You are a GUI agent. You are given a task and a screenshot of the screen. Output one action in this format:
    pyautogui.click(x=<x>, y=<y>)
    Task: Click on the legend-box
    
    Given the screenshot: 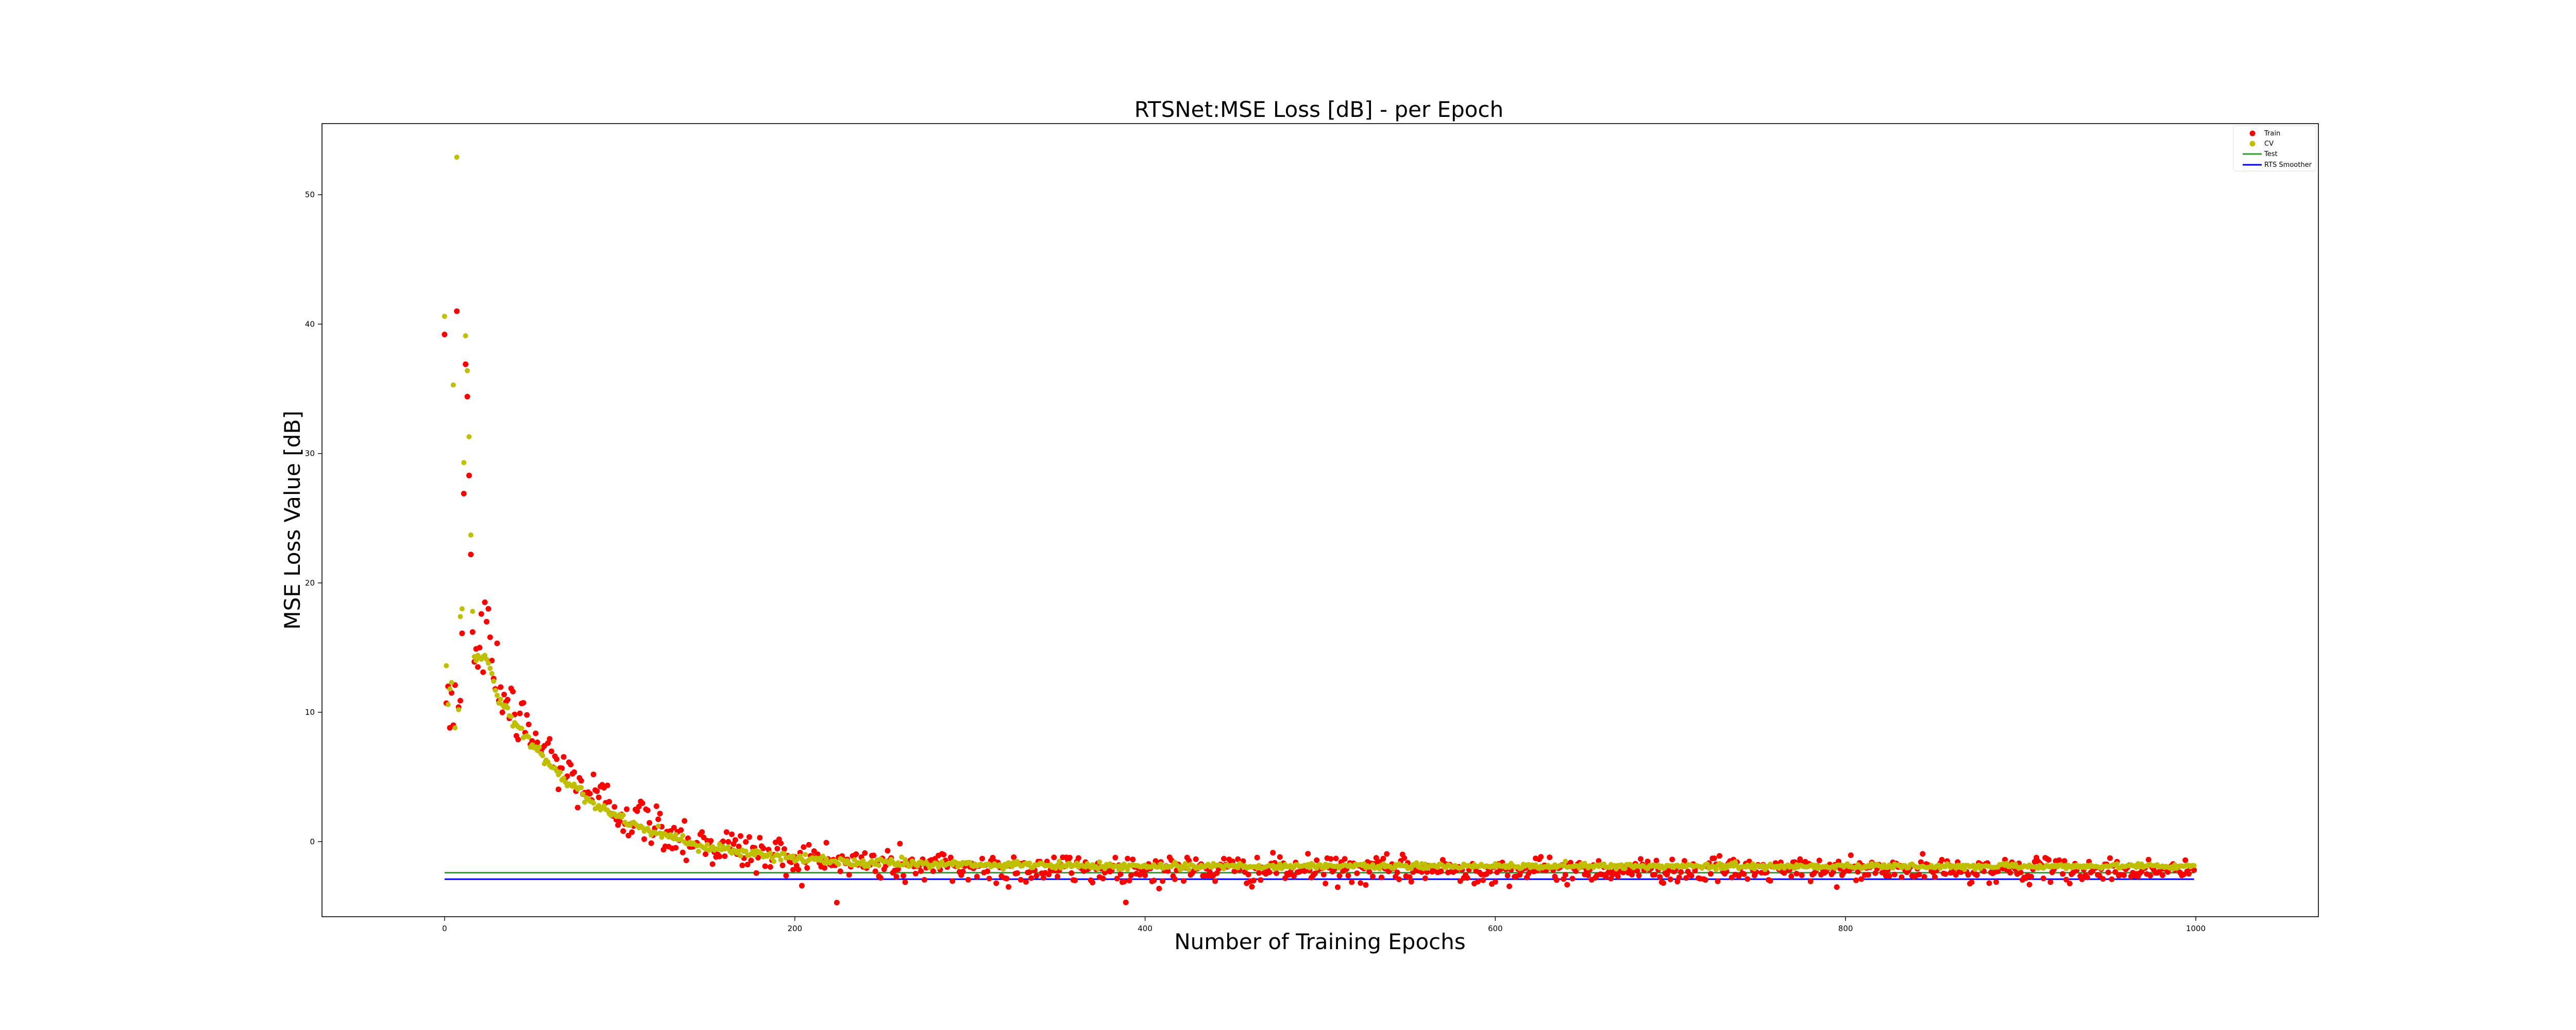 What is the action you would take?
    pyautogui.click(x=2274, y=148)
    